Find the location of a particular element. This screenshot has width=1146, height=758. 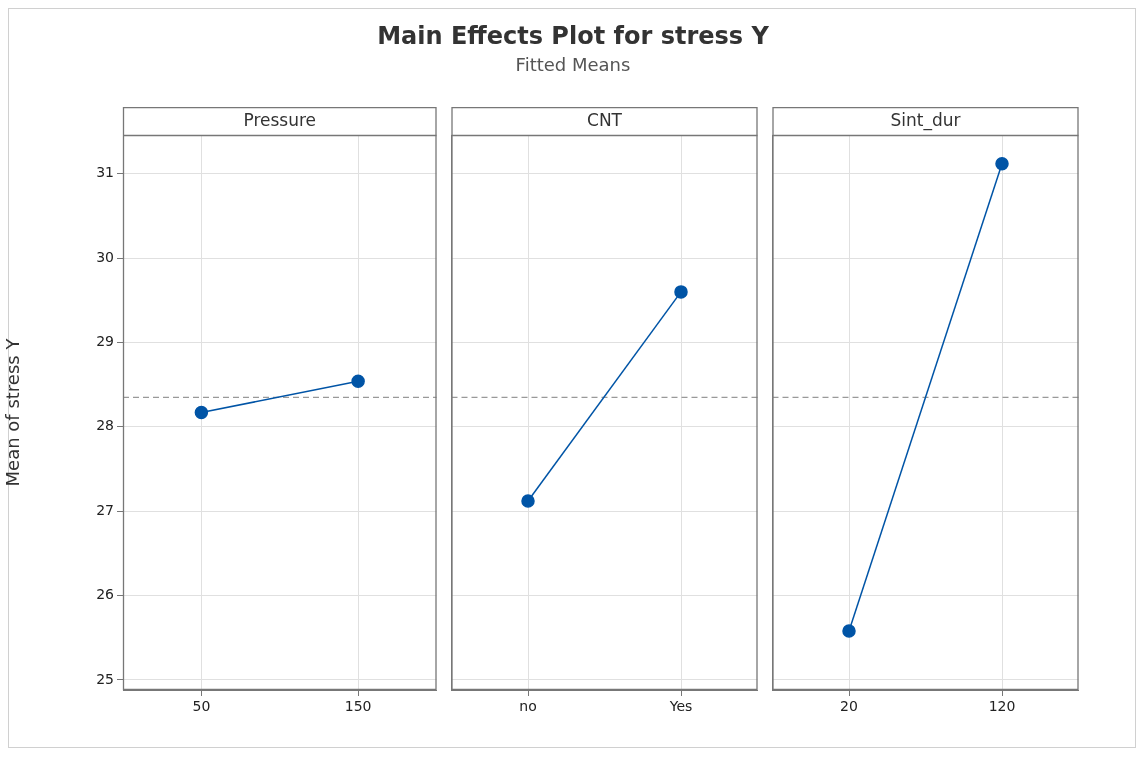

y-tick-label: 31 is located at coordinates (105, 172).